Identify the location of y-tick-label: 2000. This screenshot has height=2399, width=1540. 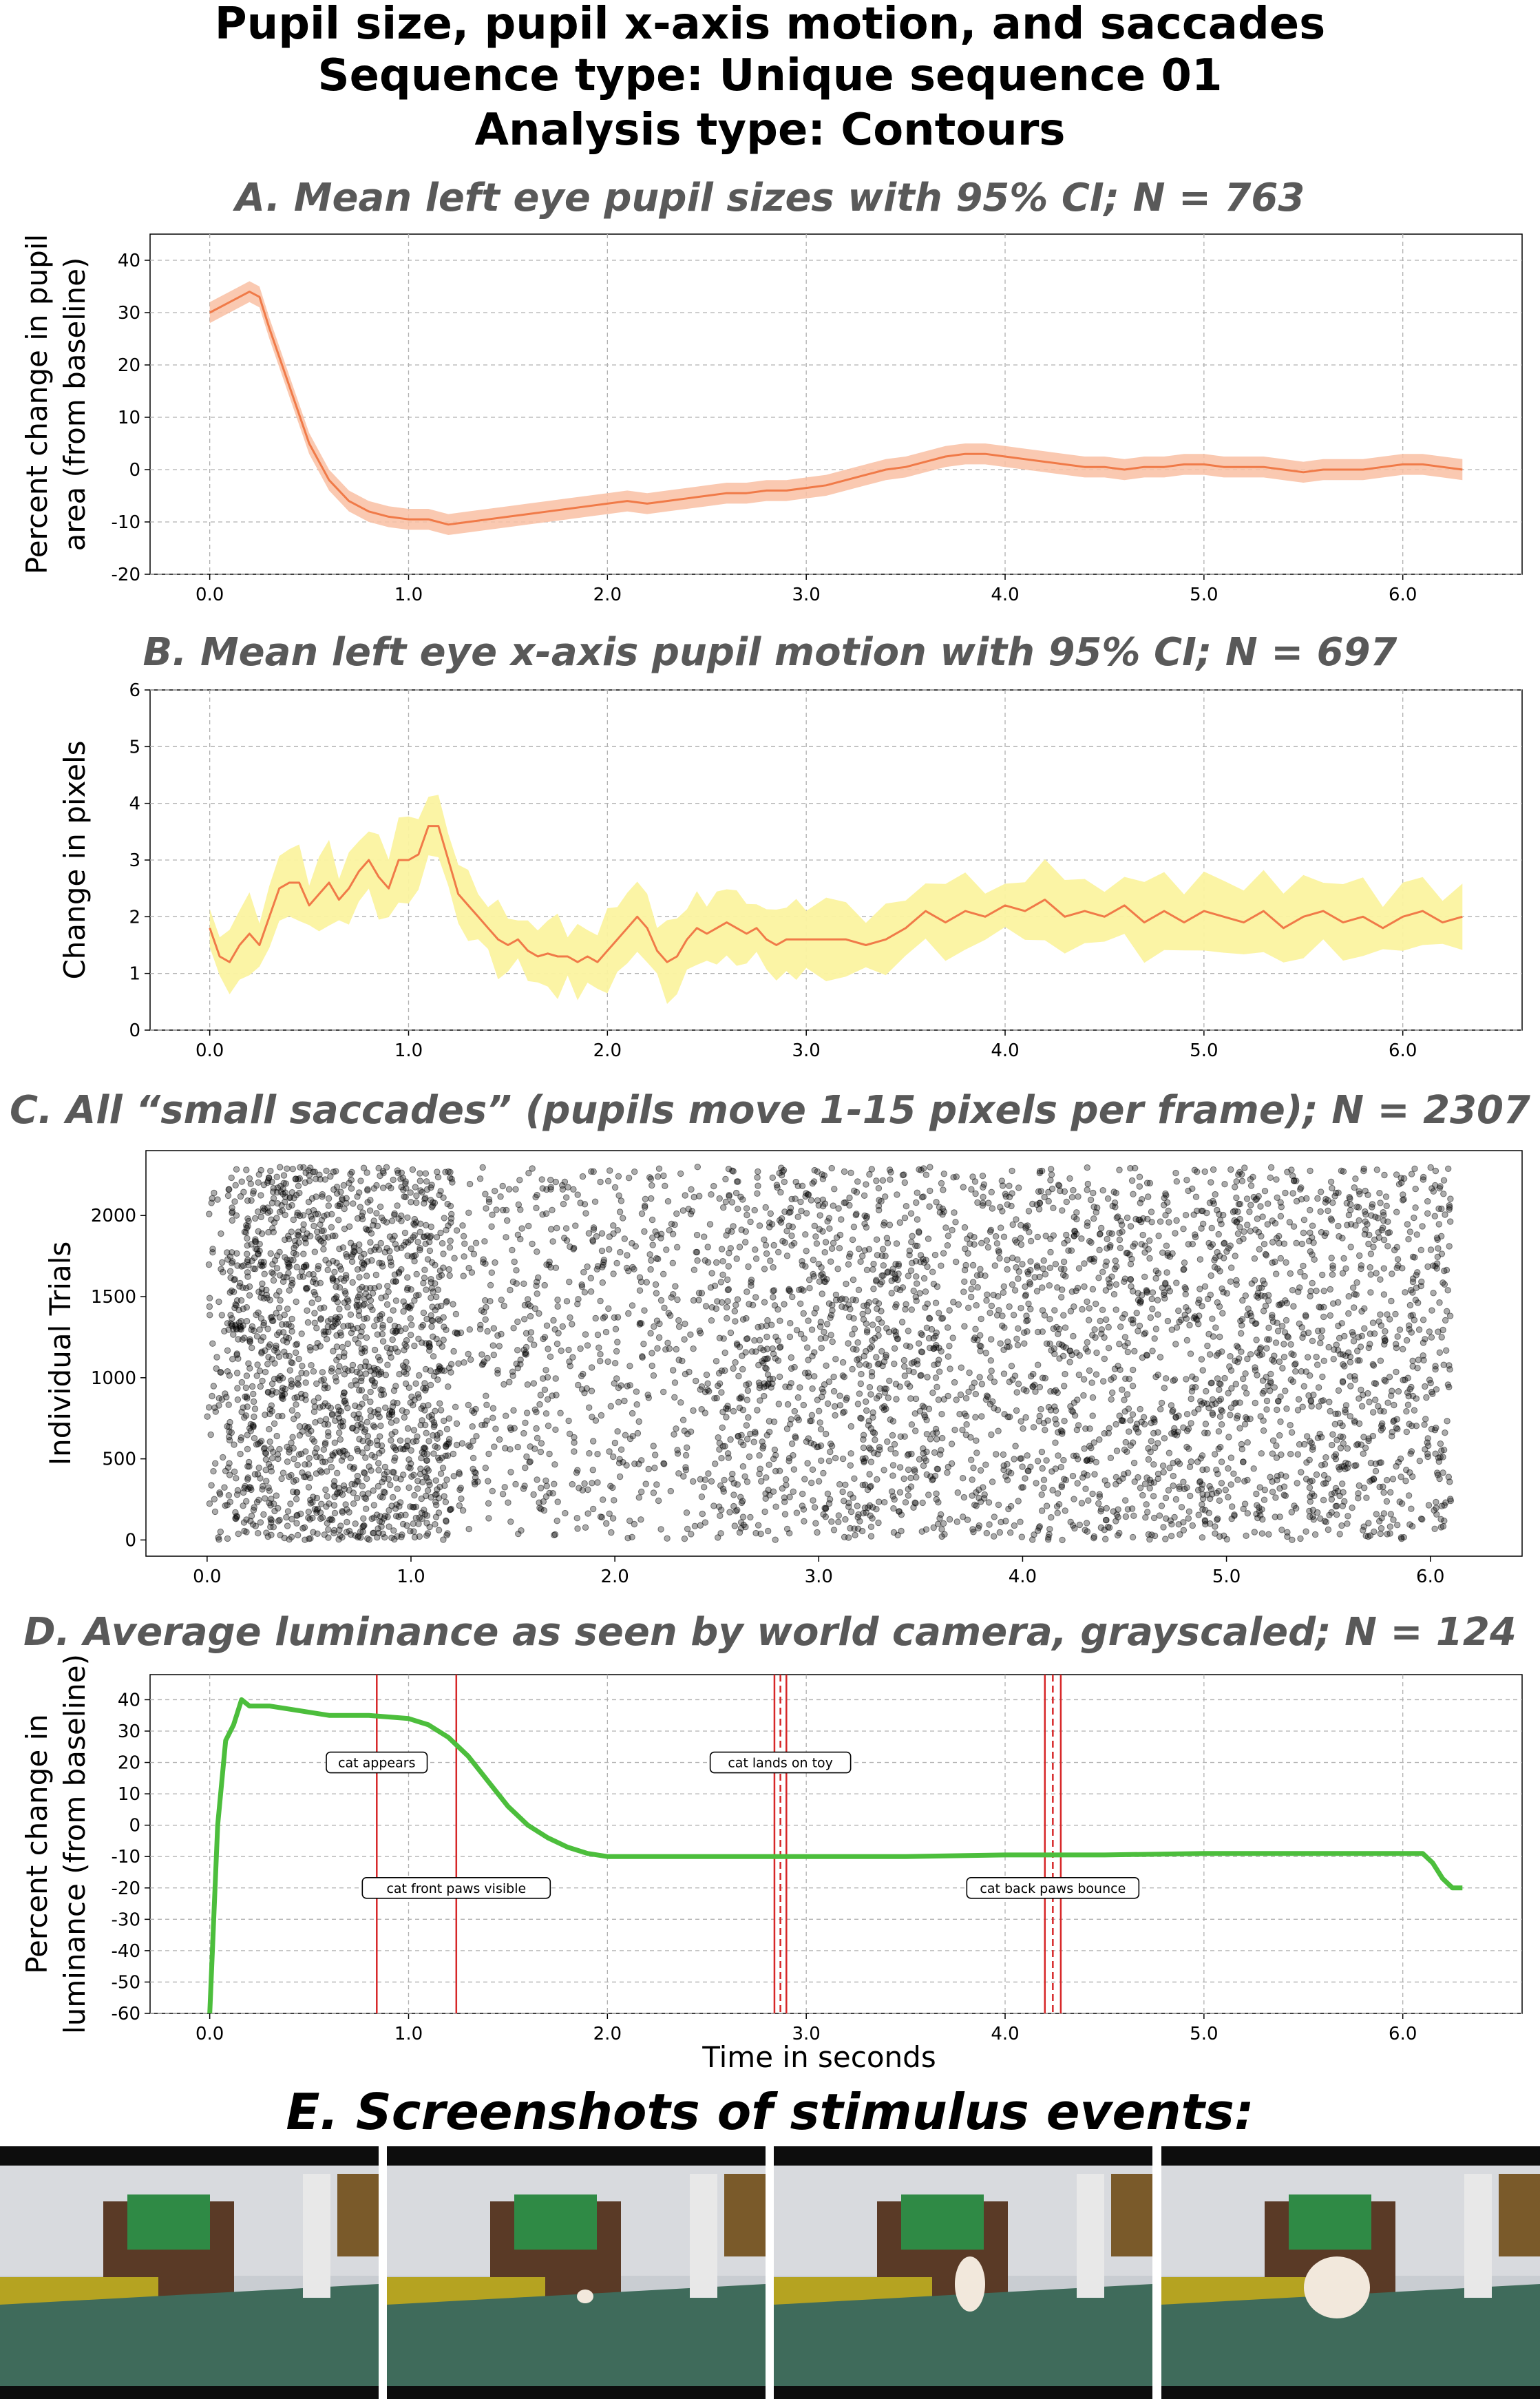
(113, 1216).